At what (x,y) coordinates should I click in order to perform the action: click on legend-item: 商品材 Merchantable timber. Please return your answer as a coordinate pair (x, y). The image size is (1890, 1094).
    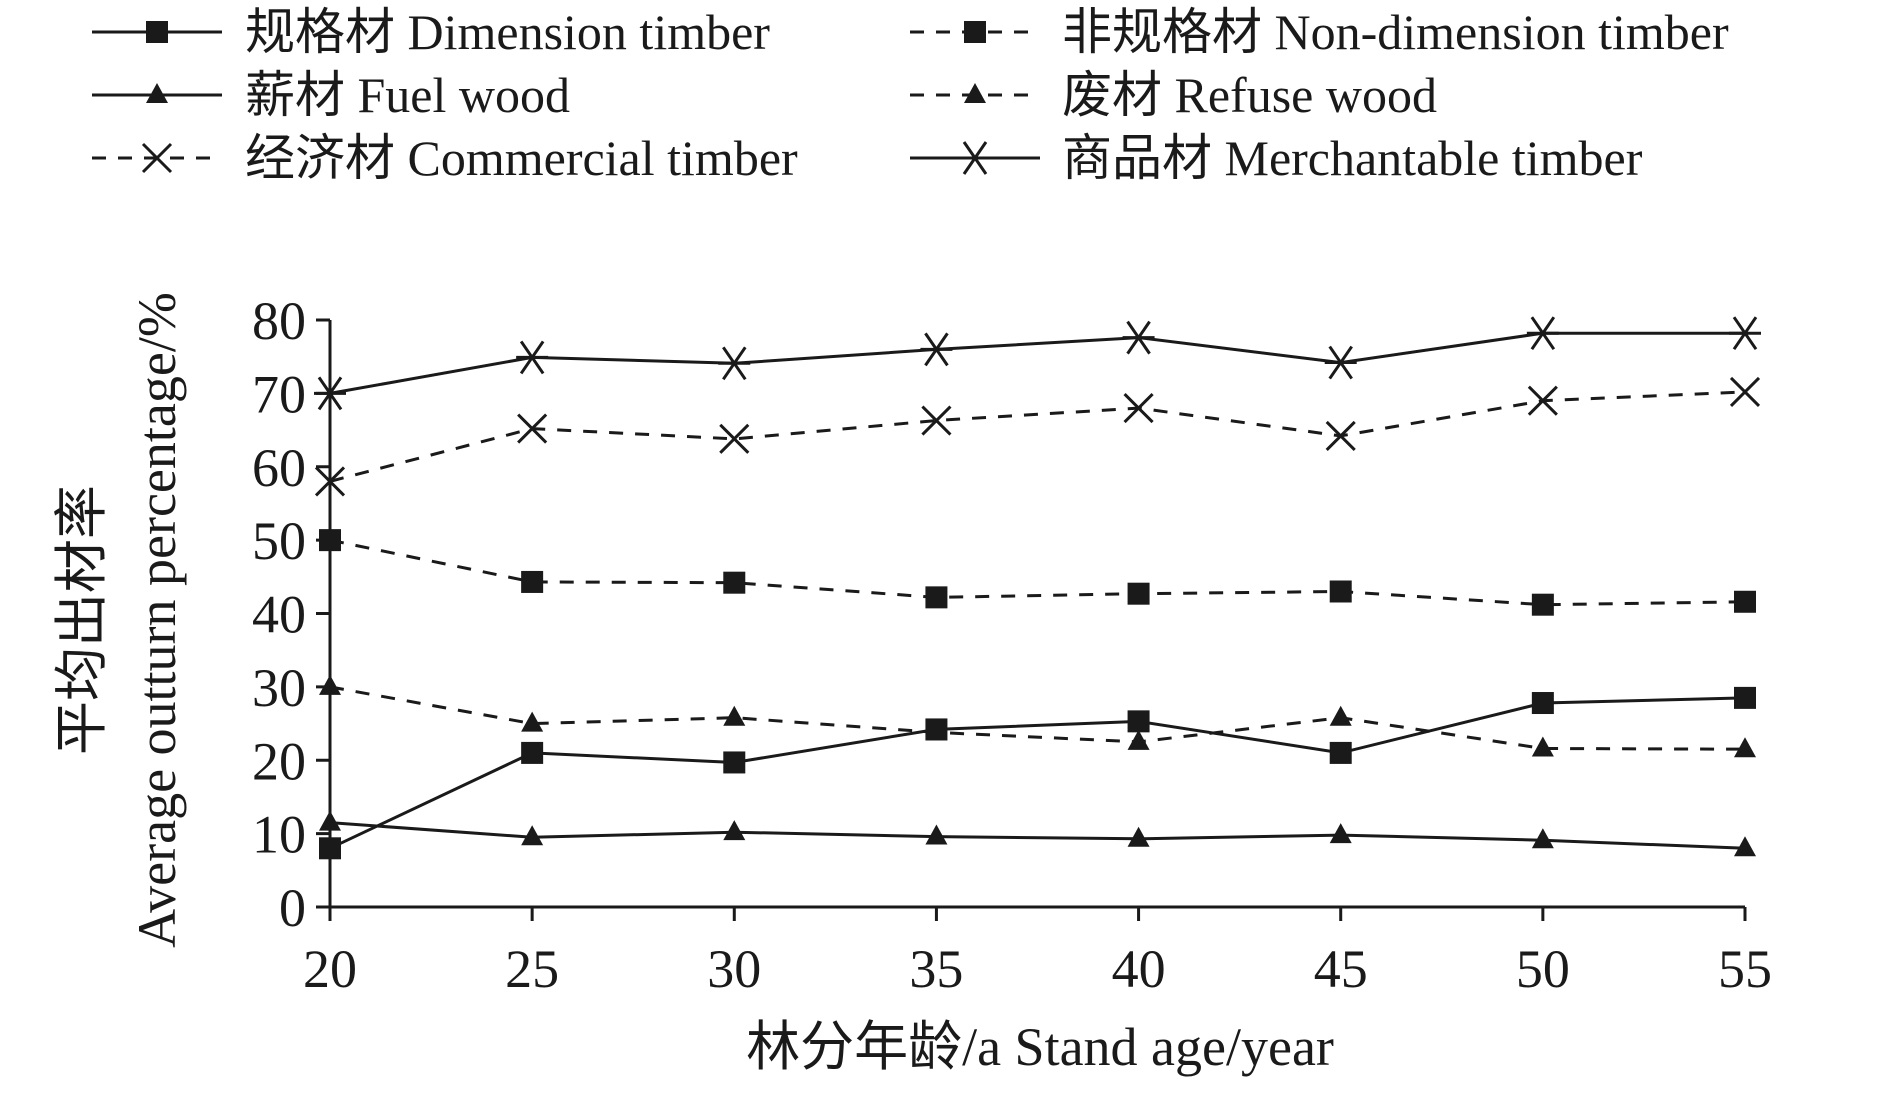
    Looking at the image, I should click on (1276, 158).